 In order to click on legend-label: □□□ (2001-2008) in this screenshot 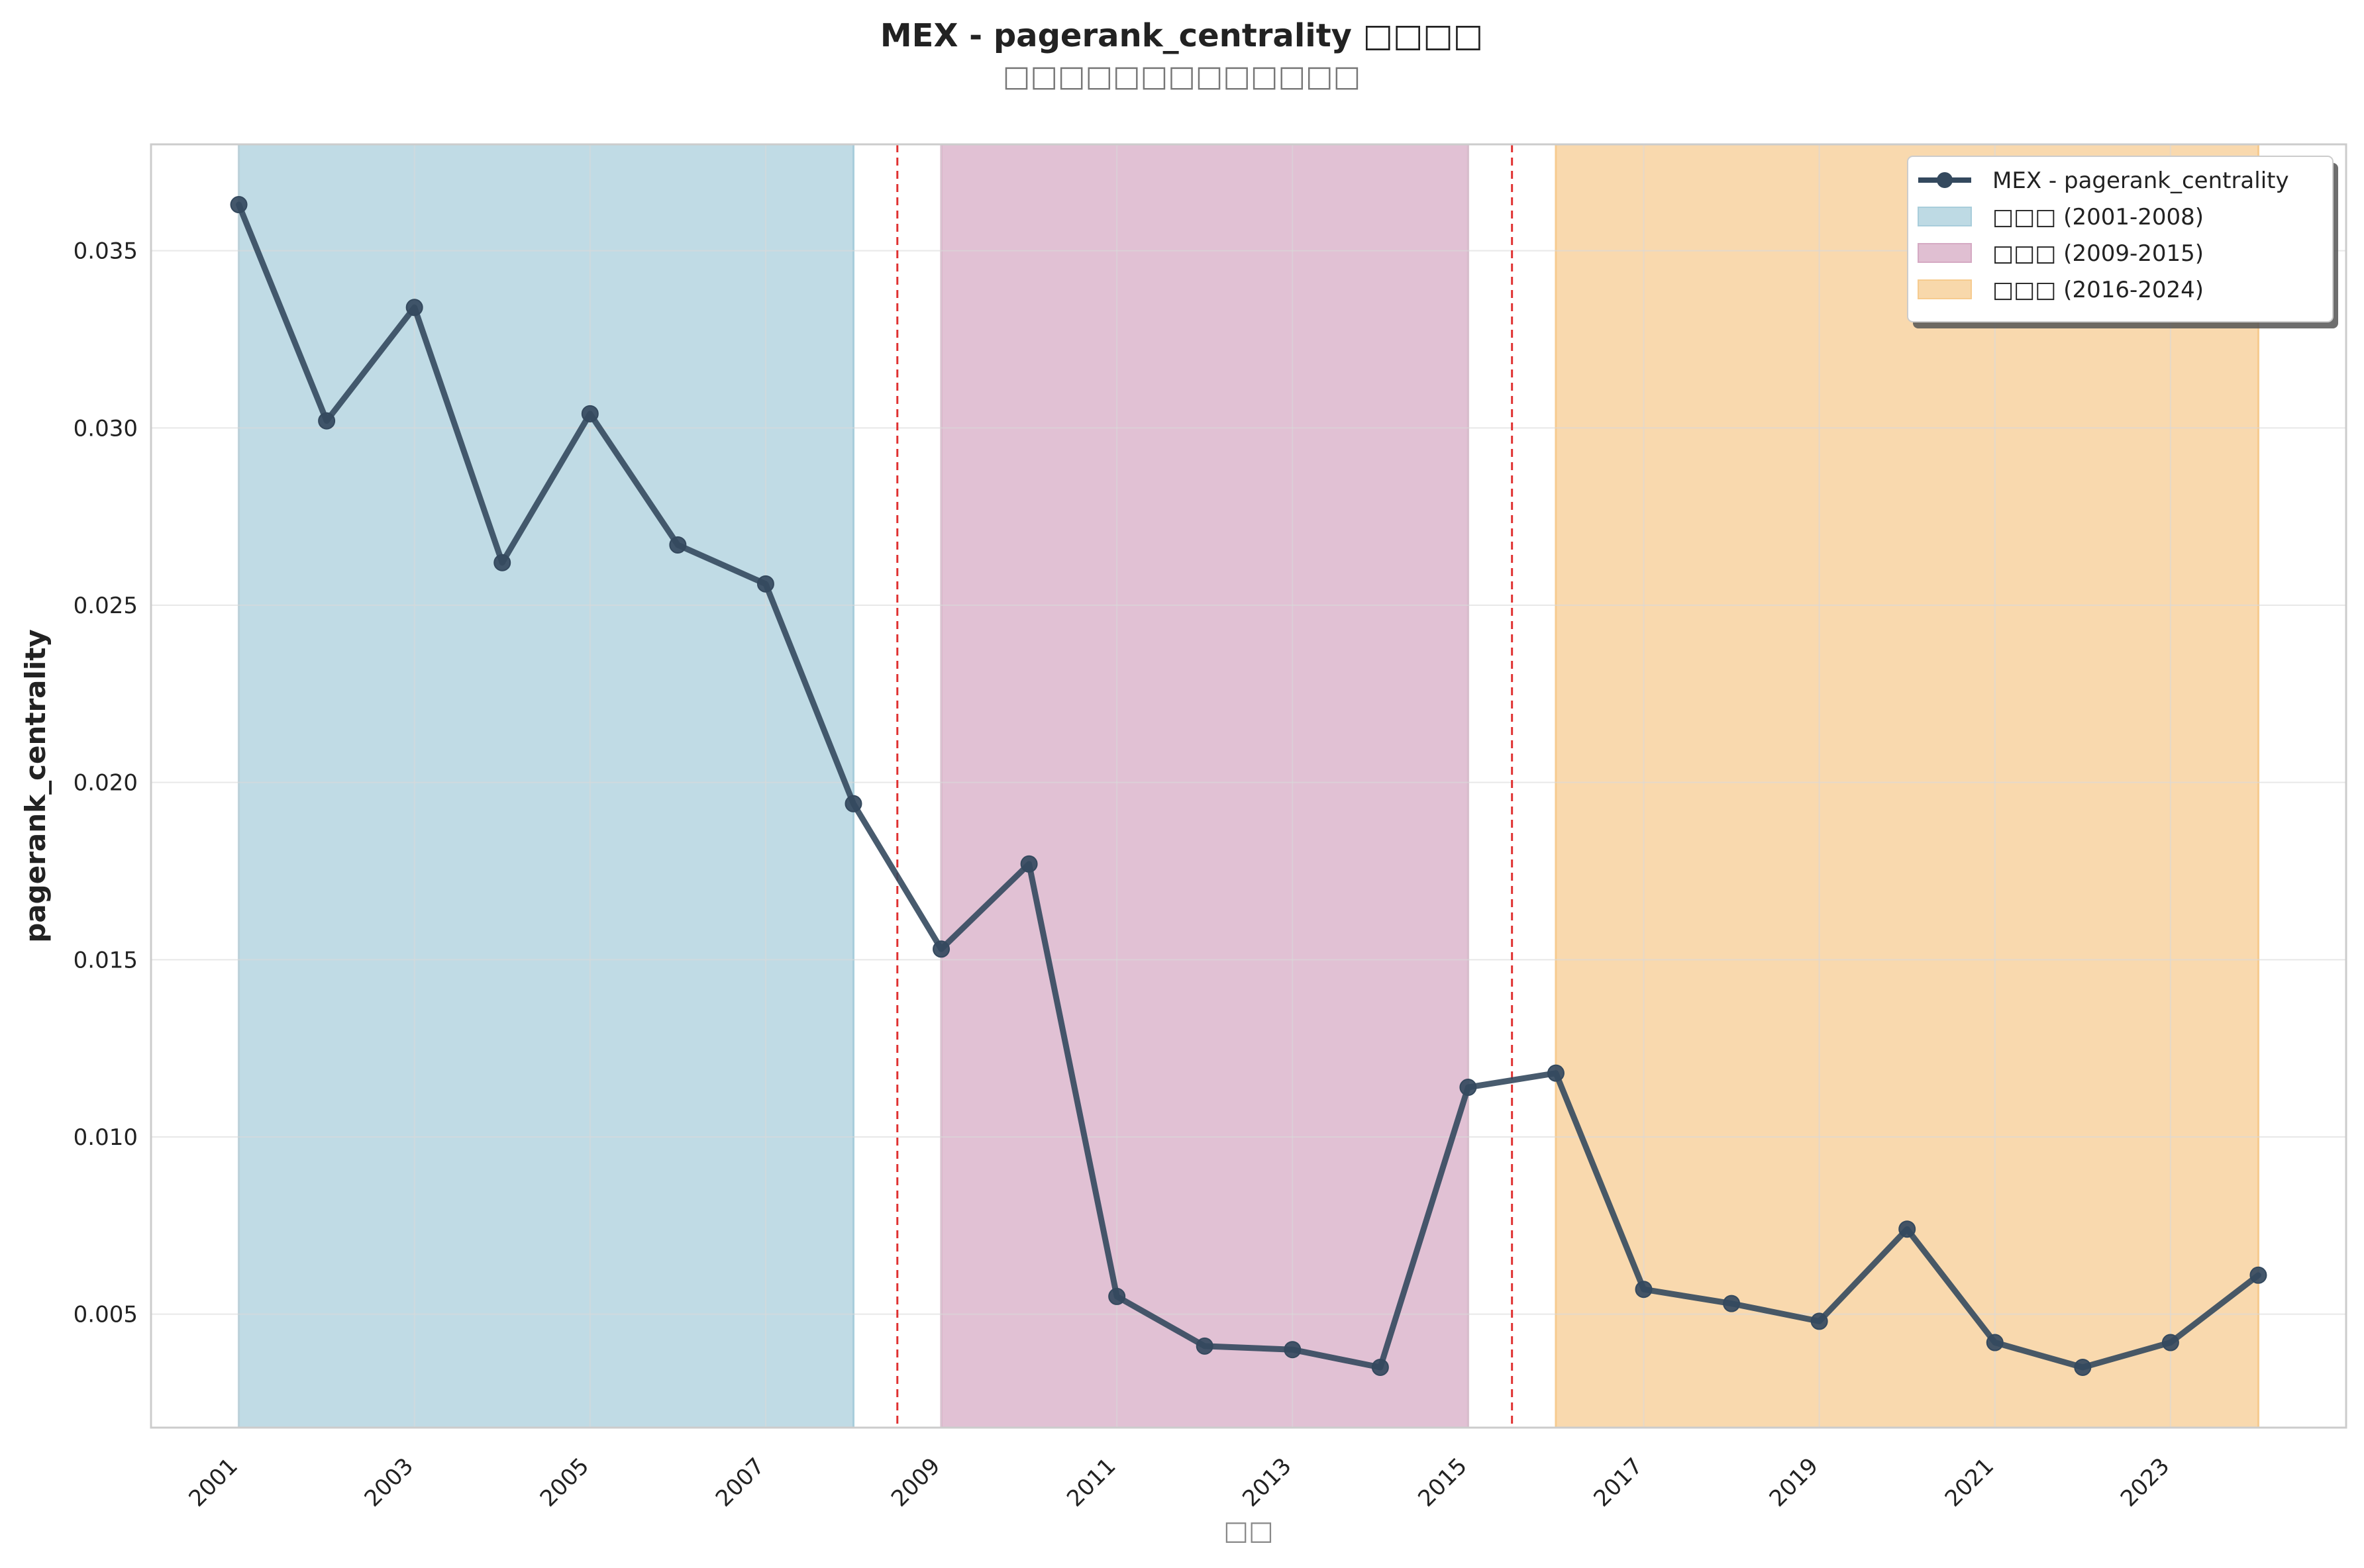, I will do `click(2098, 217)`.